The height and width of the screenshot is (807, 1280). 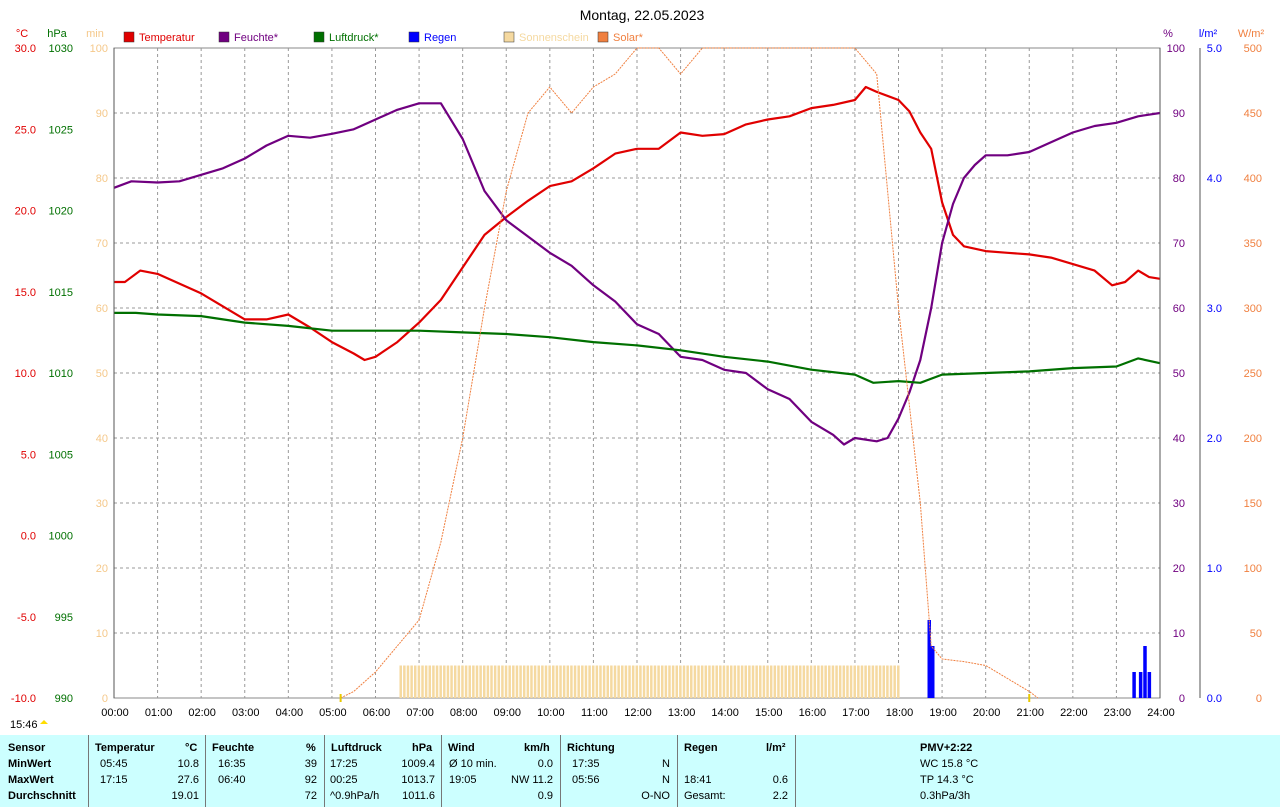 I want to click on solar-tick-label: 300, so click(x=1253, y=309).